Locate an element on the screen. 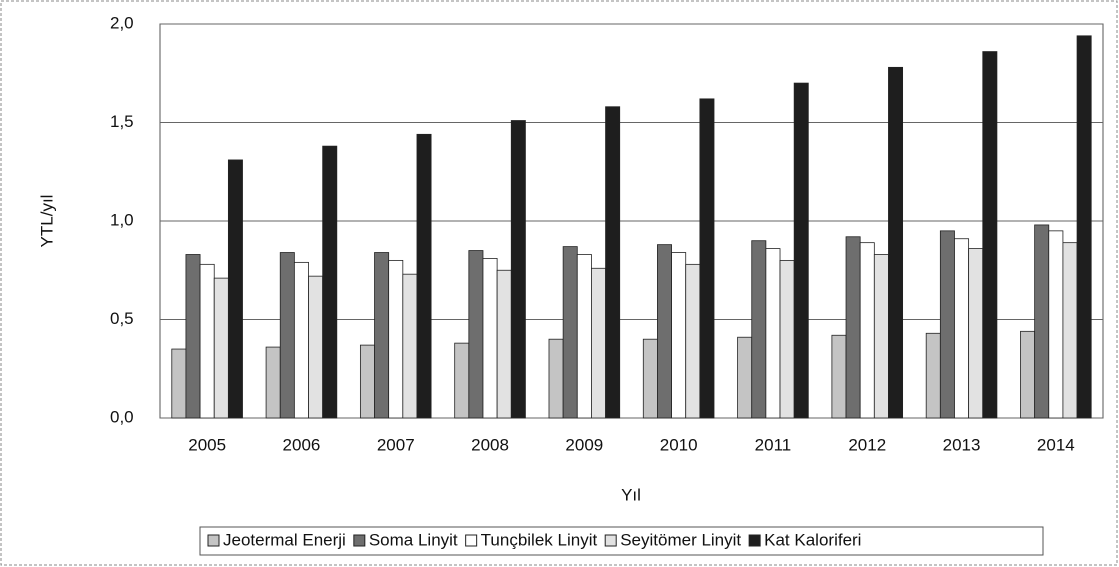 This screenshot has width=1119, height=567. x-tick-label: 2009 is located at coordinates (584, 444).